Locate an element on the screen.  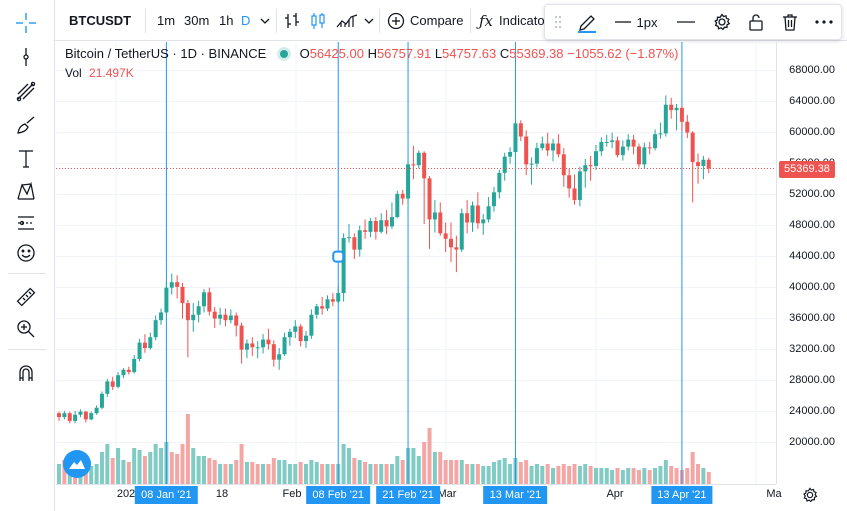
line-width-icon is located at coordinates (622, 22).